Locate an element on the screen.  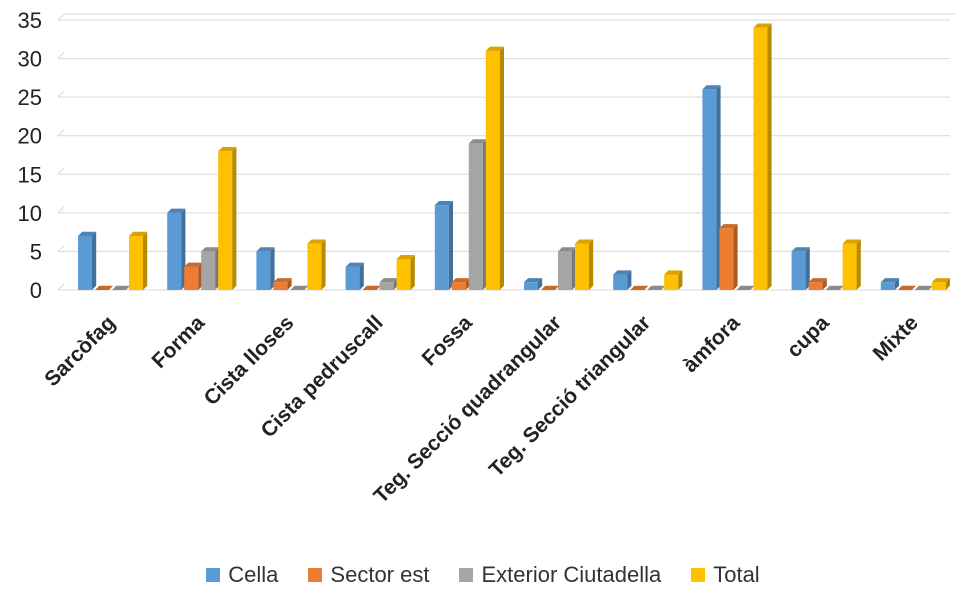
x-category-label: Mixte is located at coordinates (896, 338).